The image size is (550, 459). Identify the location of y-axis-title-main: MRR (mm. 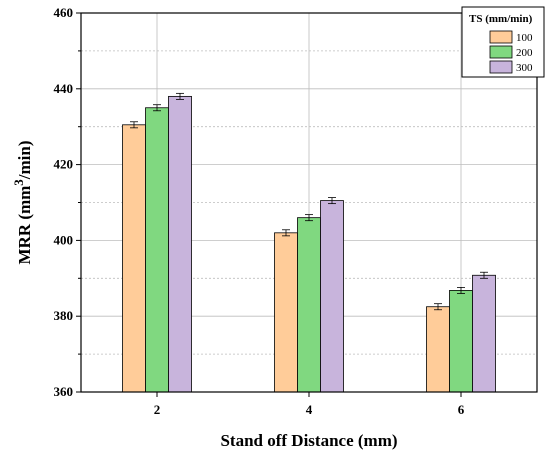
(24, 225).